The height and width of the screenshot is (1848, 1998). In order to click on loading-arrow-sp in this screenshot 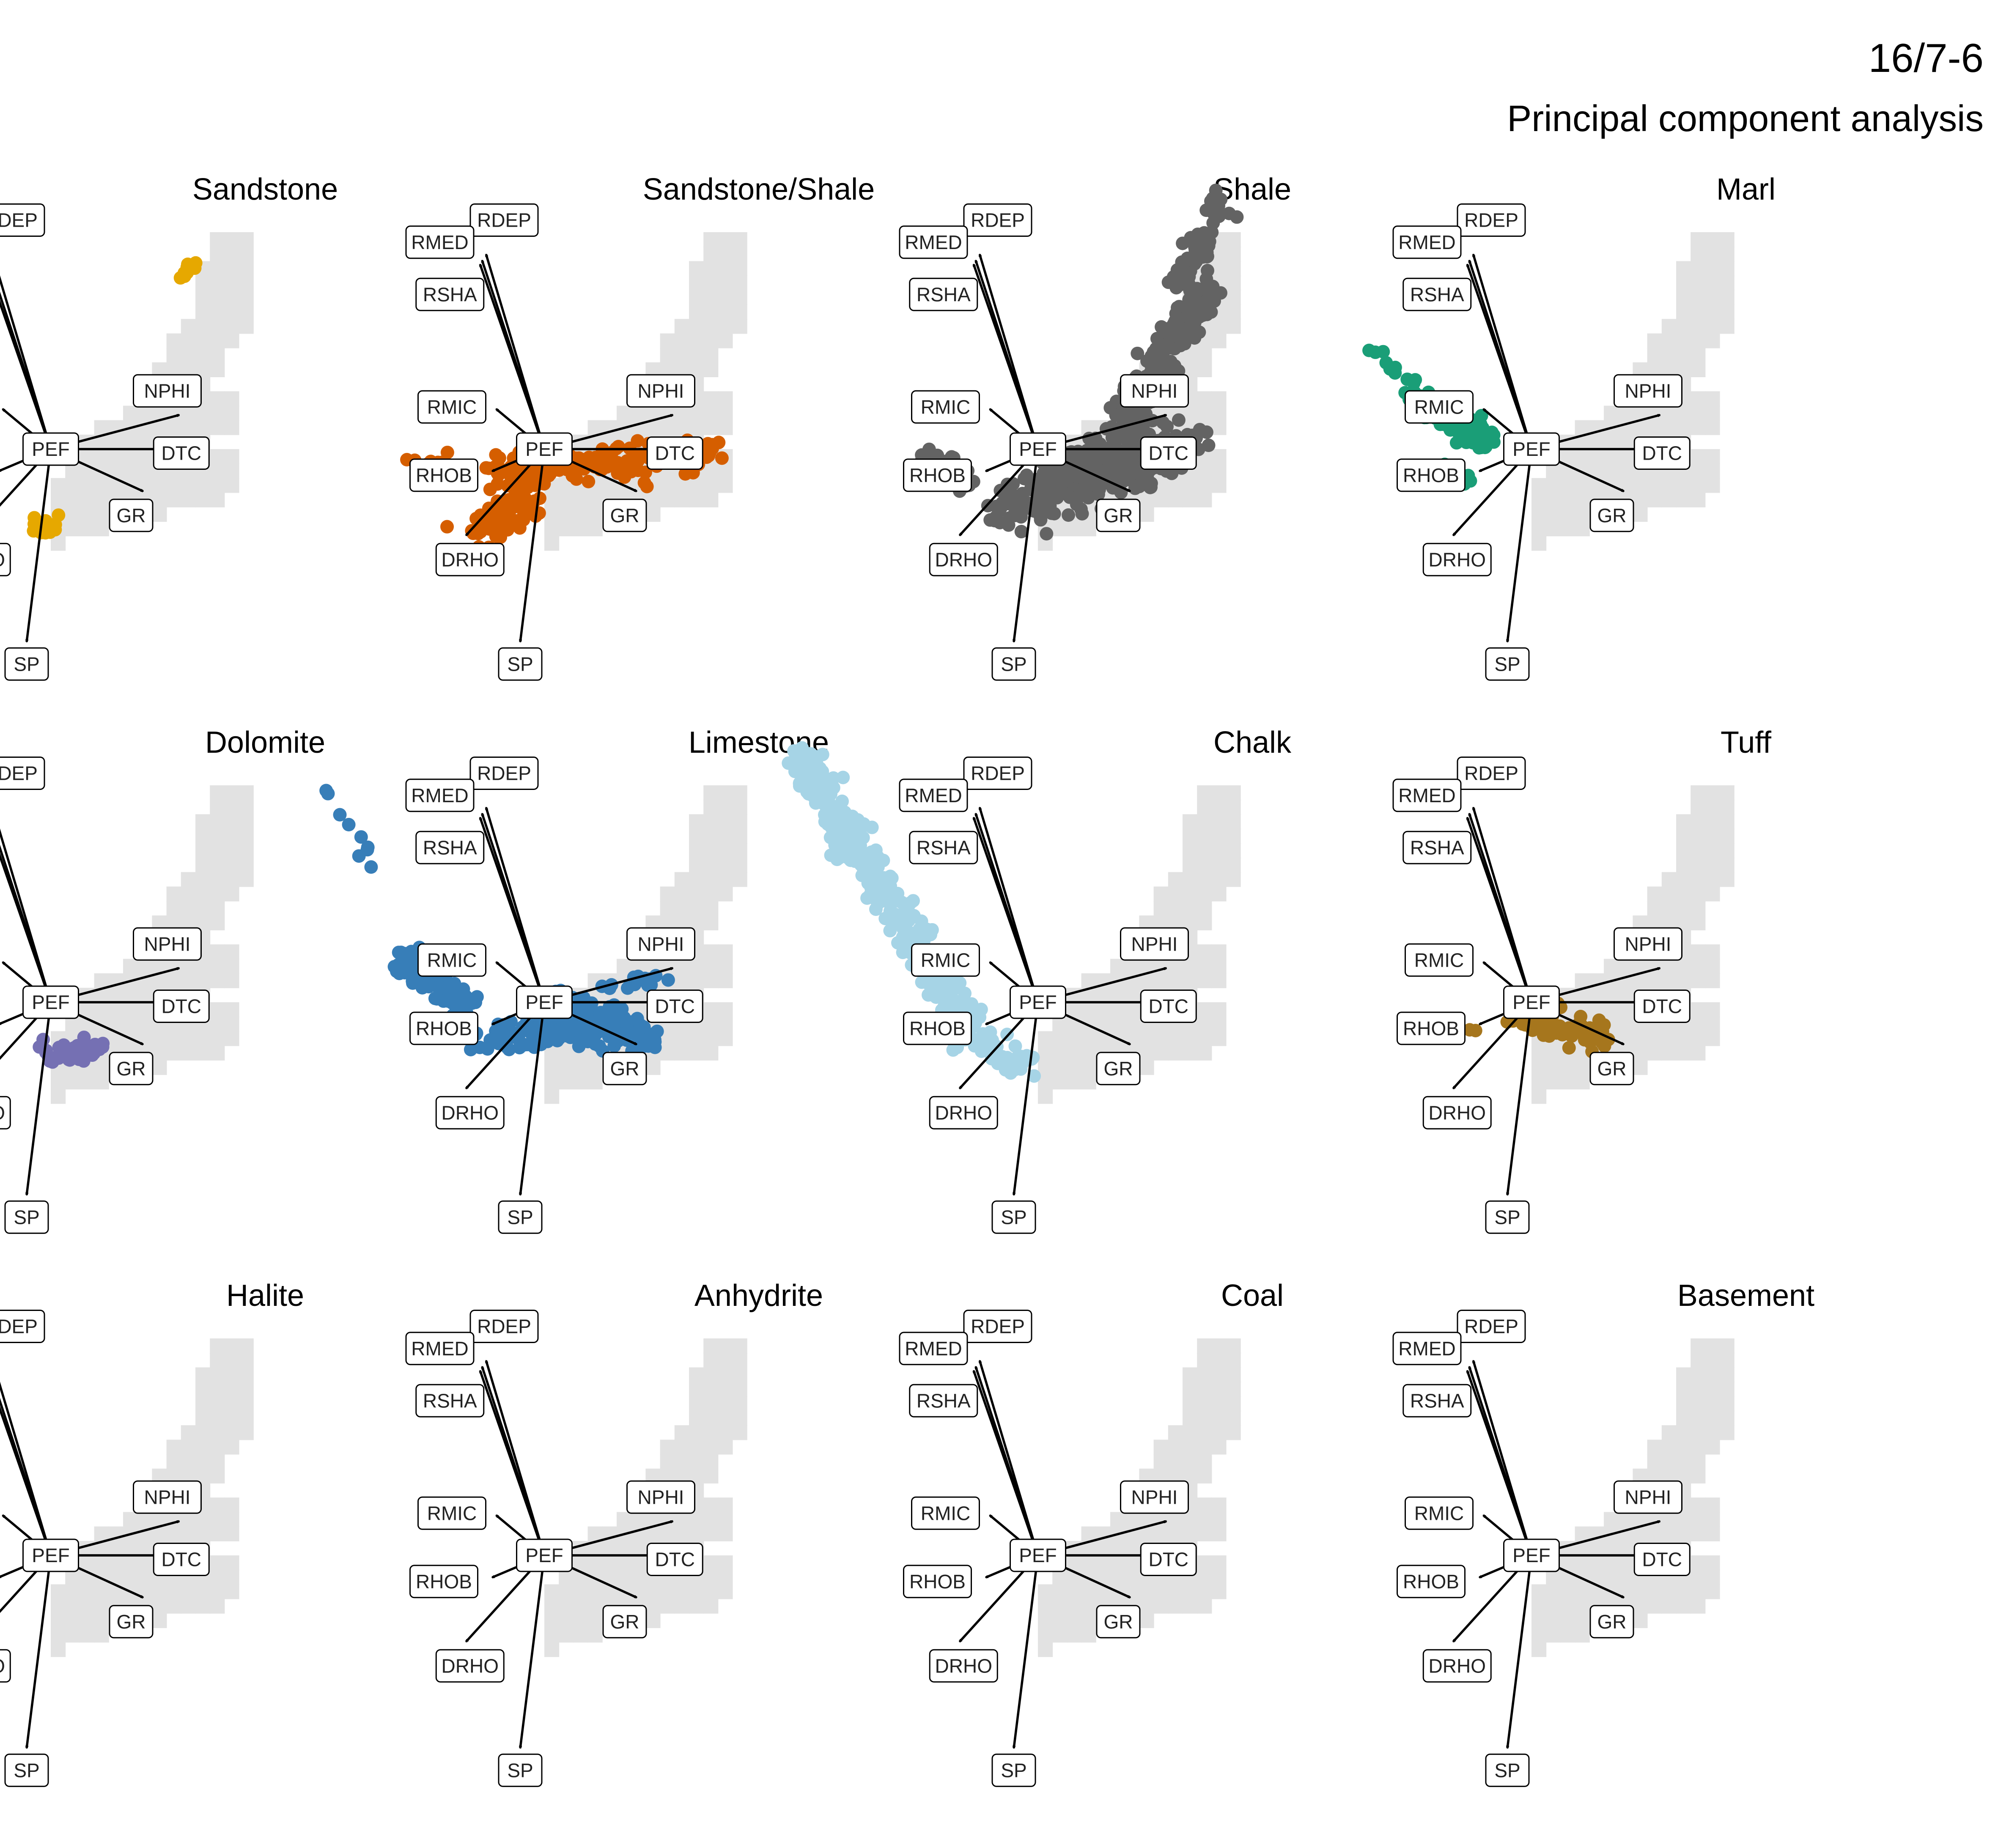, I will do `click(533, 545)`.